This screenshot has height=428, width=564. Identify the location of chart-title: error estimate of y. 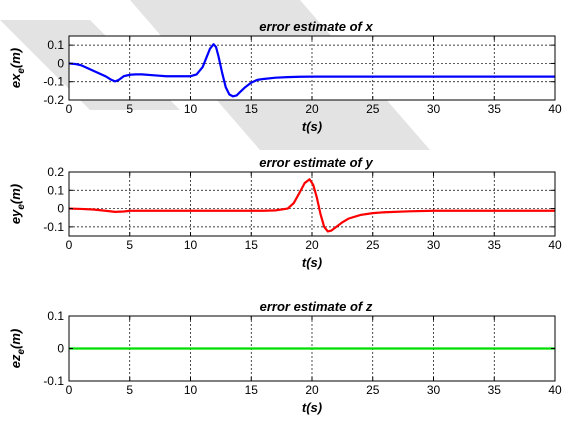
(316, 162).